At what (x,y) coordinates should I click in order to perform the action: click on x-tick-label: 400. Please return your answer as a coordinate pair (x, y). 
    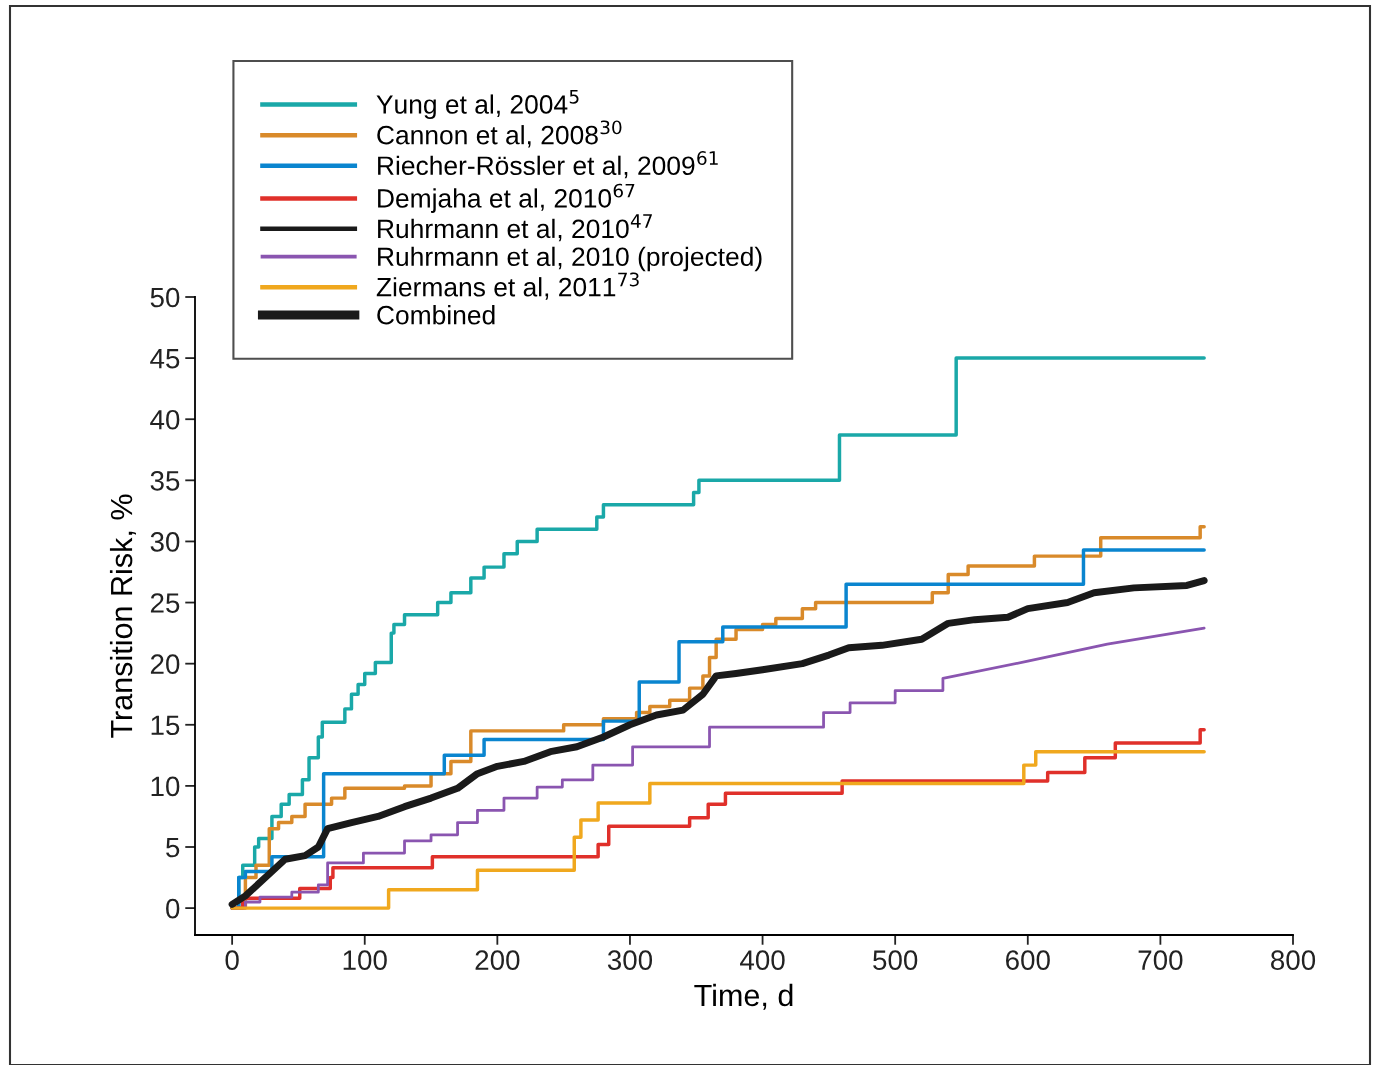
    Looking at the image, I should click on (762, 960).